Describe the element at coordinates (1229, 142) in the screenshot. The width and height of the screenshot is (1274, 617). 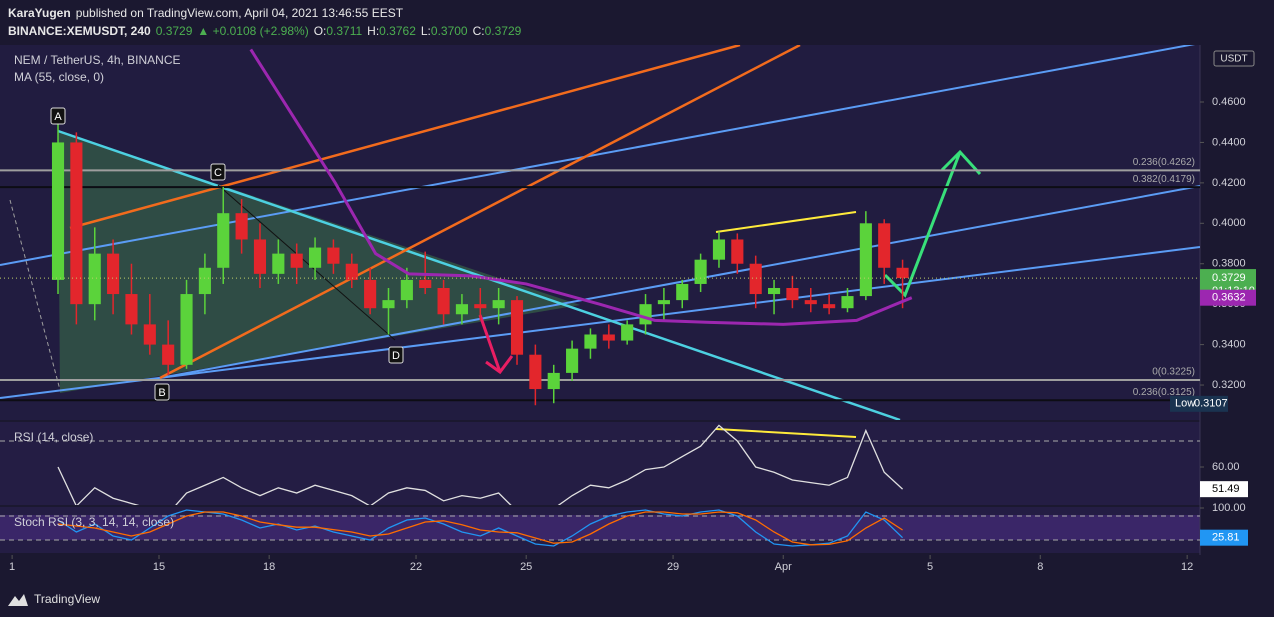
I see `y-tick-label: 0.4400` at that location.